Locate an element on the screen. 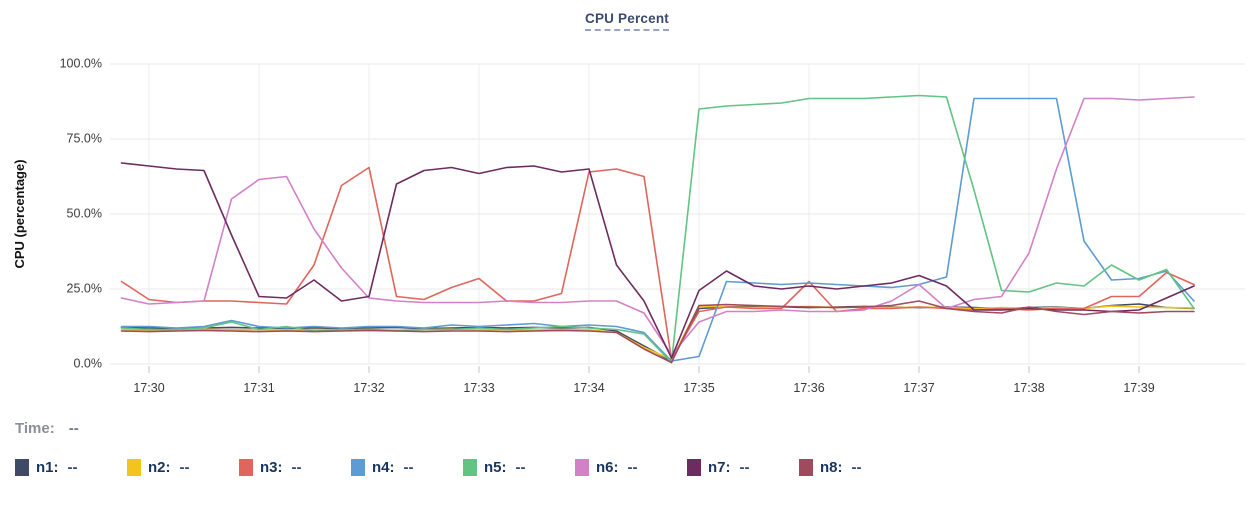 The height and width of the screenshot is (530, 1254). legend-value-n2: -- is located at coordinates (184, 467).